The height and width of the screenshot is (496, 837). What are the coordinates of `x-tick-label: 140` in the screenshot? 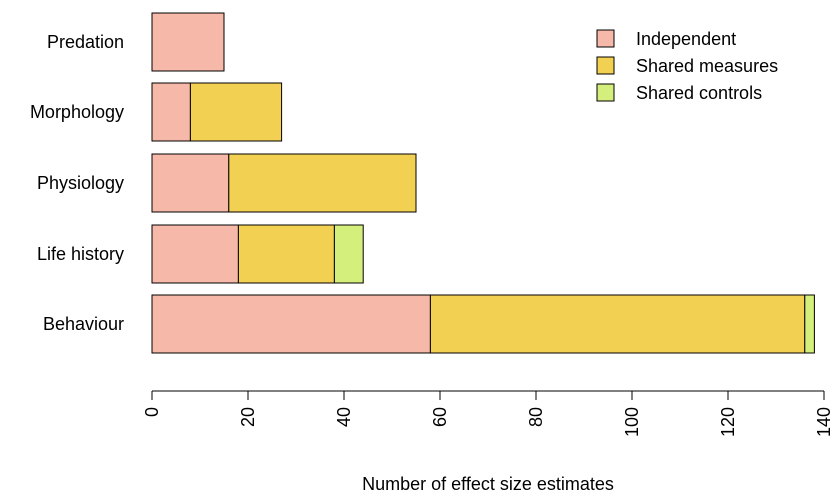 It's located at (824, 422).